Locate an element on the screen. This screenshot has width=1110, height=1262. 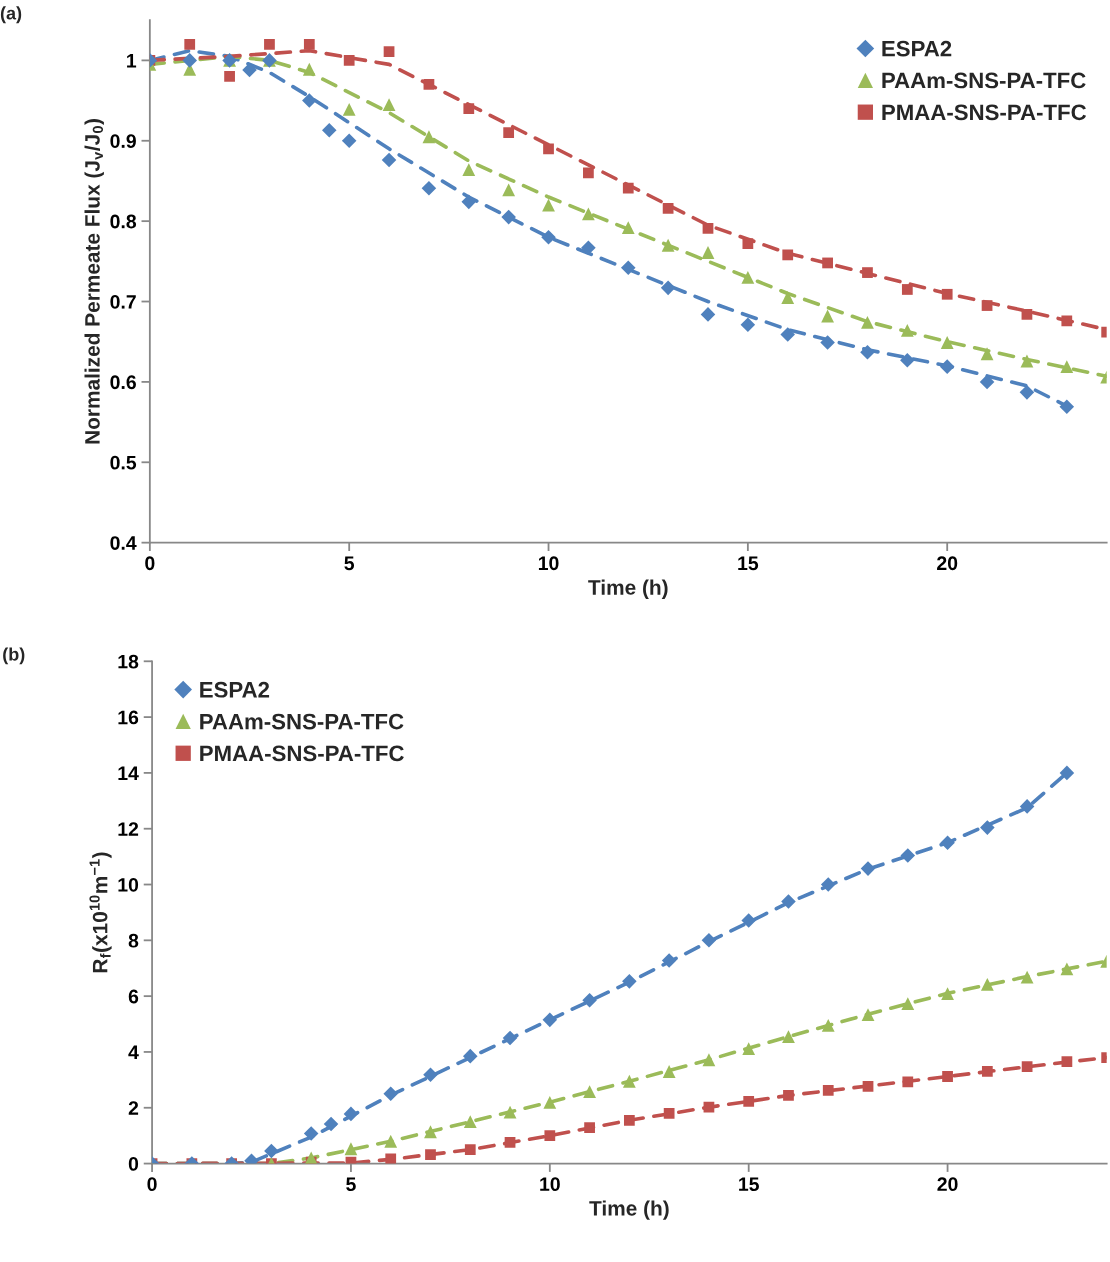
y-tick-label: 12 is located at coordinates (128, 829).